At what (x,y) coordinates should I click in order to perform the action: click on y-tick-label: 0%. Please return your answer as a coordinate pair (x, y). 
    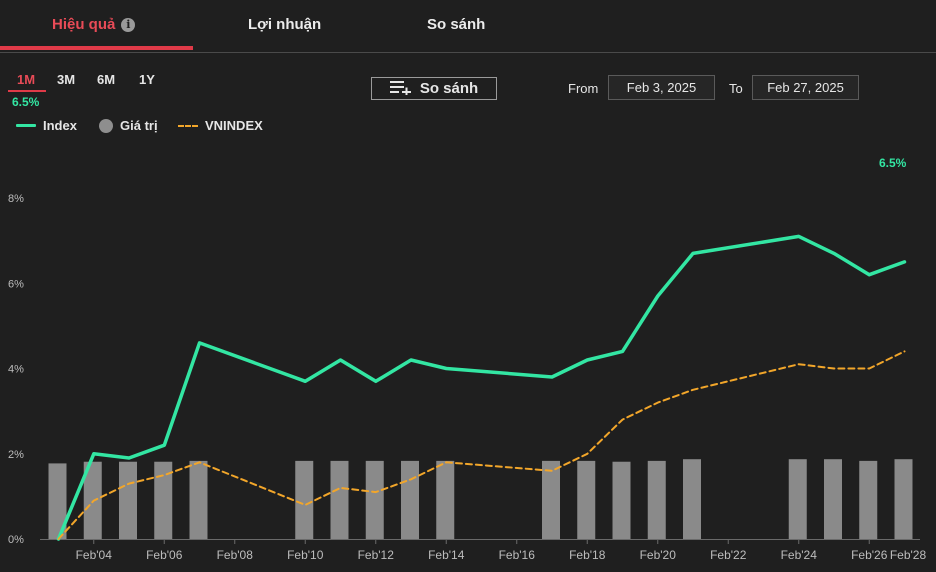
    Looking at the image, I should click on (16, 540).